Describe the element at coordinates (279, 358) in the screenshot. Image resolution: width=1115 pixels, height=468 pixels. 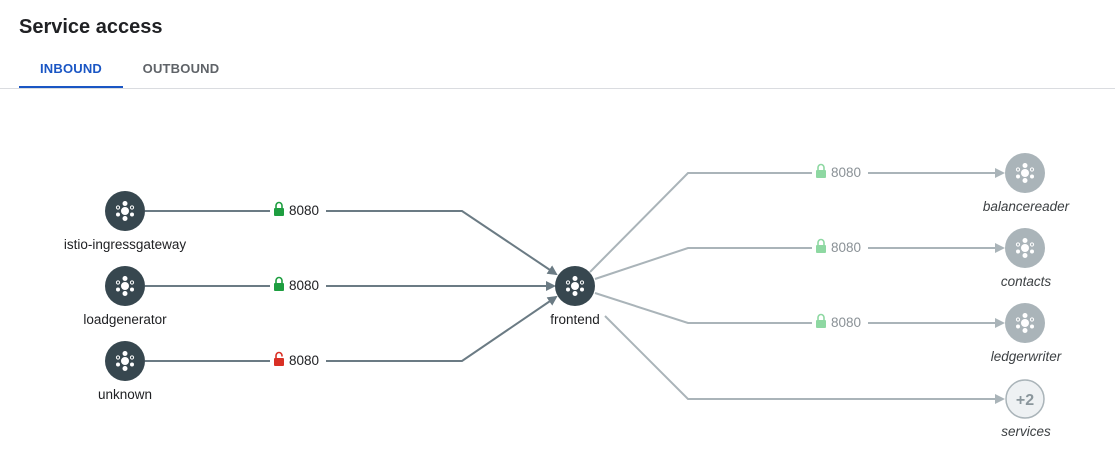
I see `lock-open-icon` at that location.